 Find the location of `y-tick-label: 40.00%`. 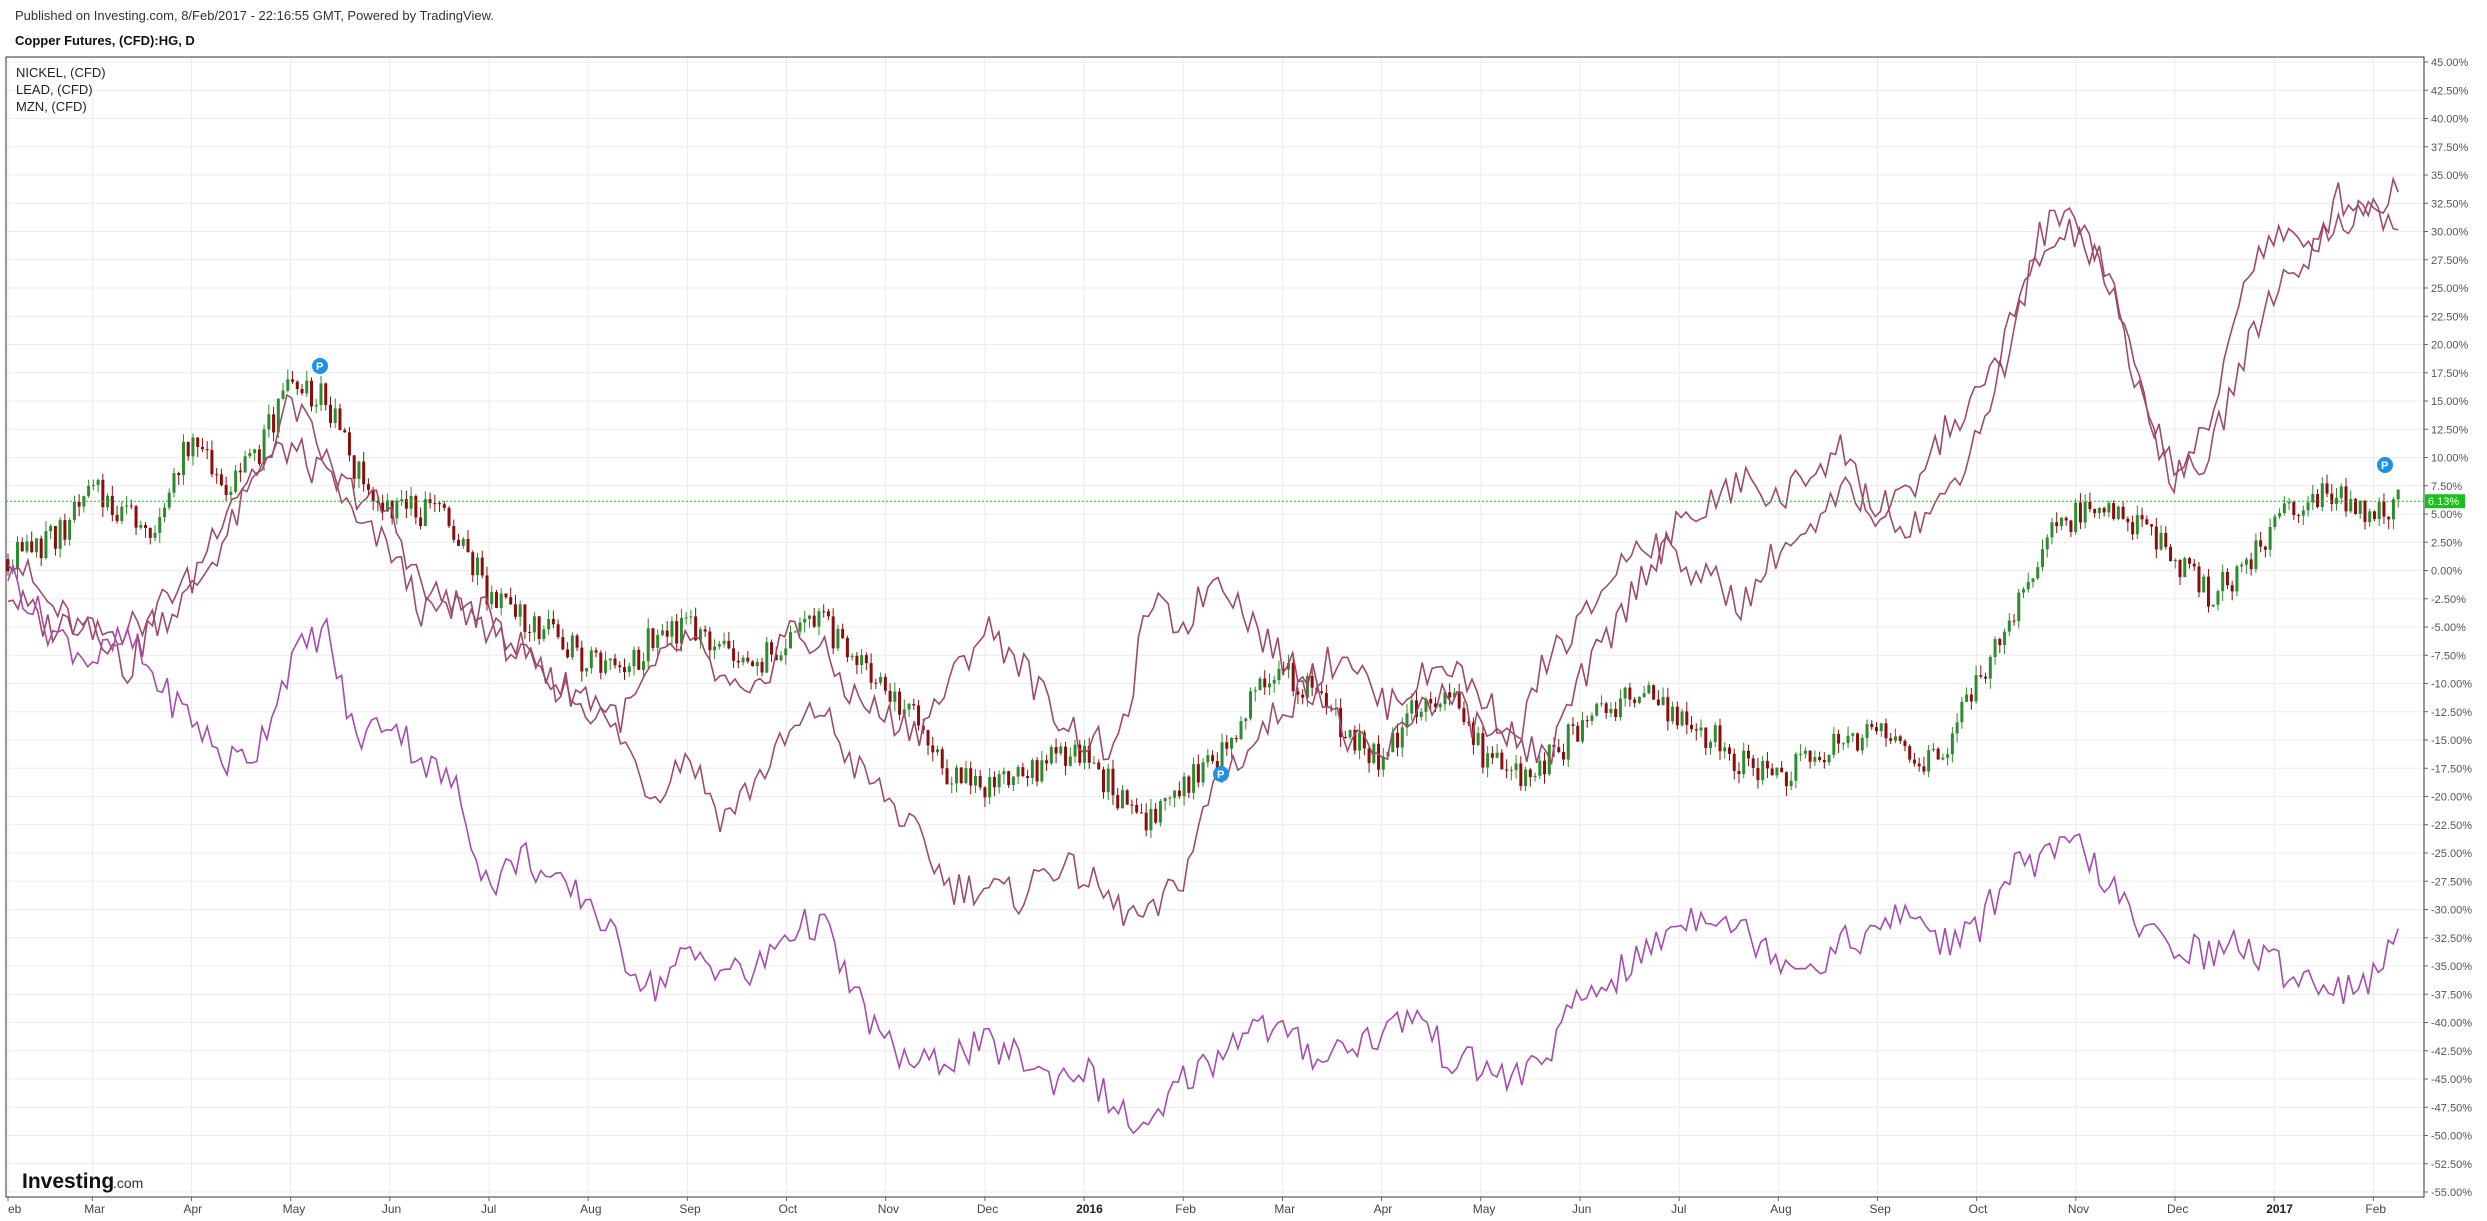

y-tick-label: 40.00% is located at coordinates (2450, 120).